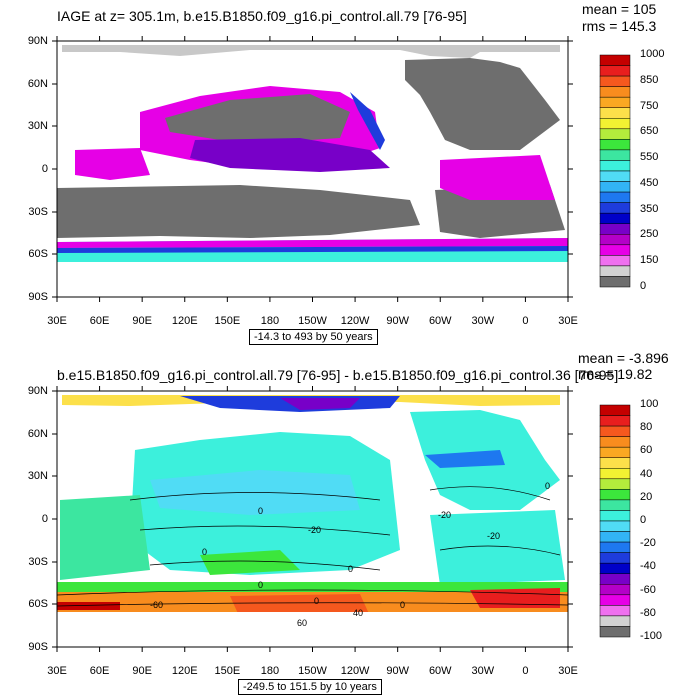 This screenshot has height=700, width=700. What do you see at coordinates (355, 671) in the screenshot?
I see `lon-label: 120W` at bounding box center [355, 671].